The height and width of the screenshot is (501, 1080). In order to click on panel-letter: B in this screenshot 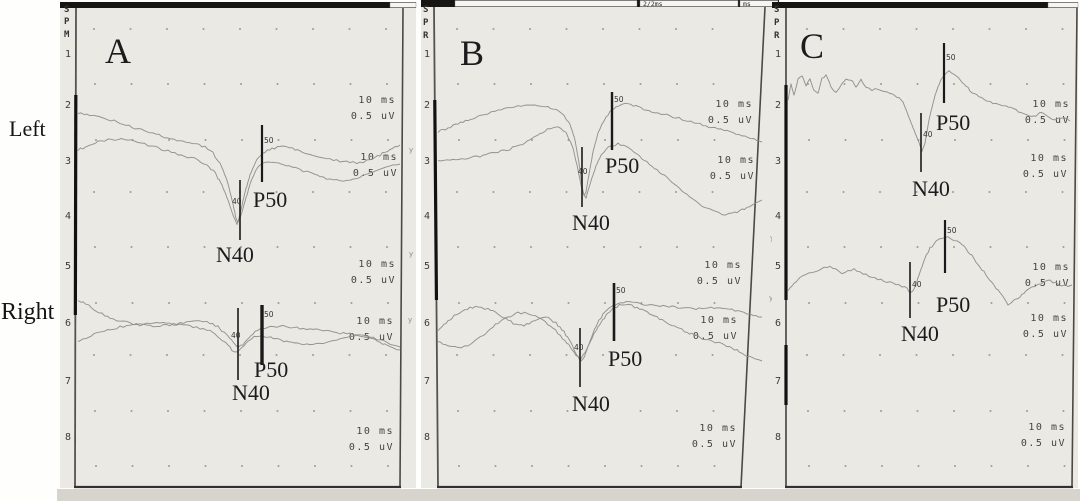, I will do `click(472, 53)`.